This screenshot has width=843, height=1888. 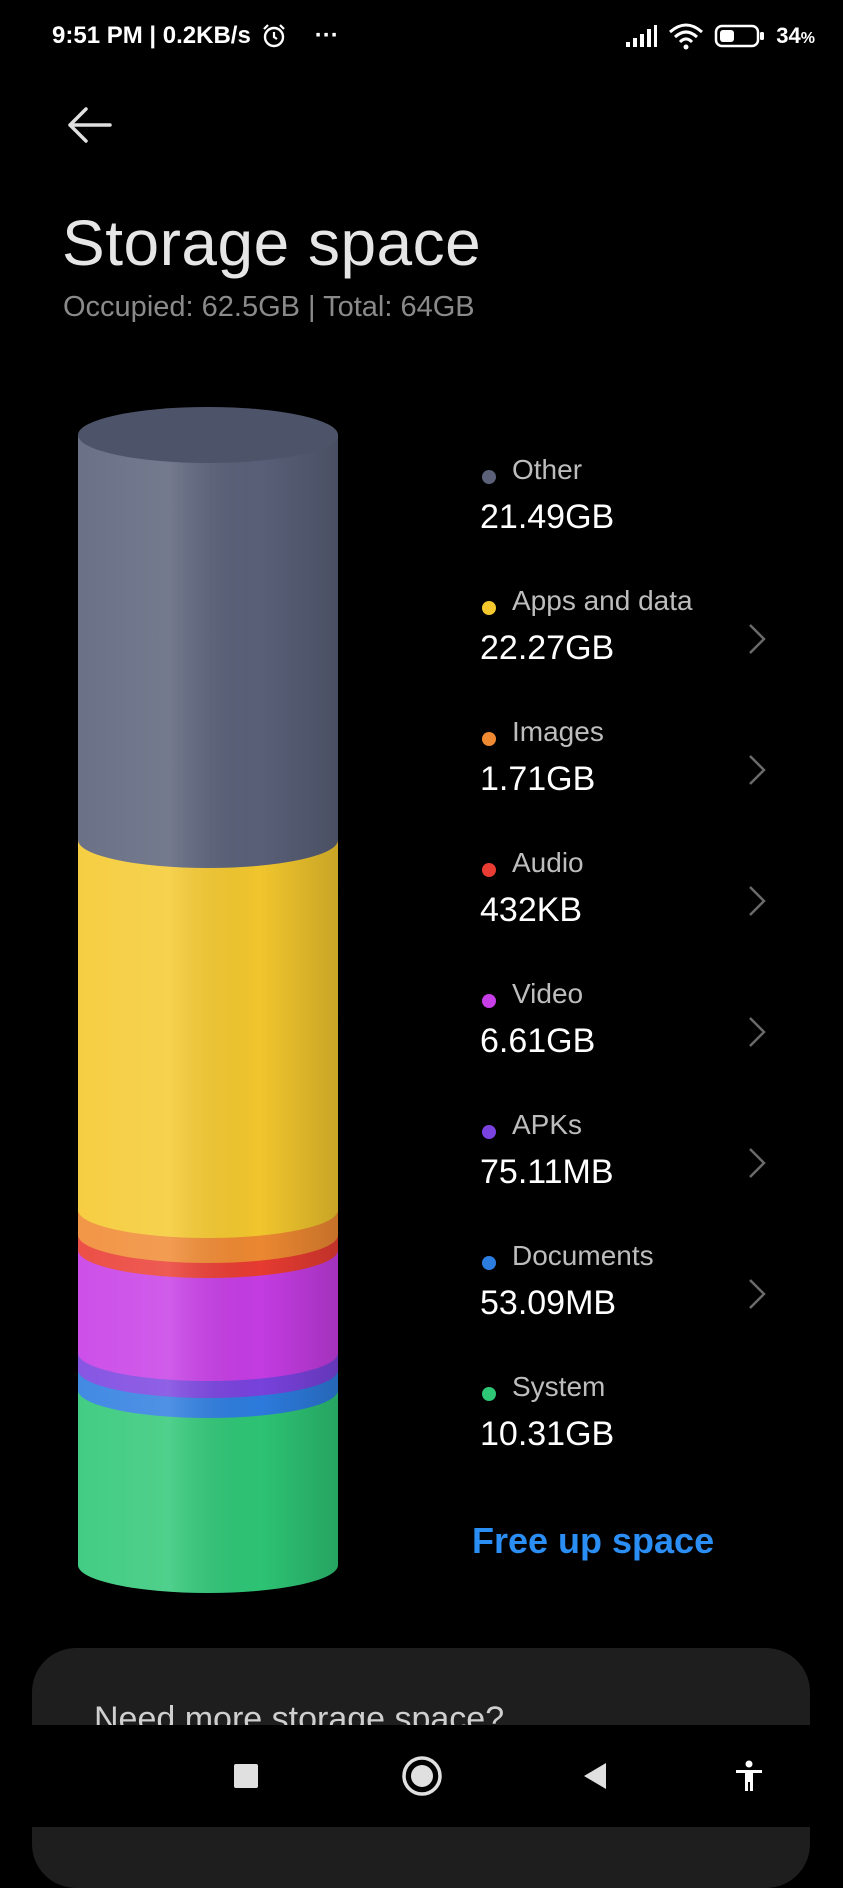 I want to click on legend-item-system: System 10.31GB, so click(x=640, y=1422).